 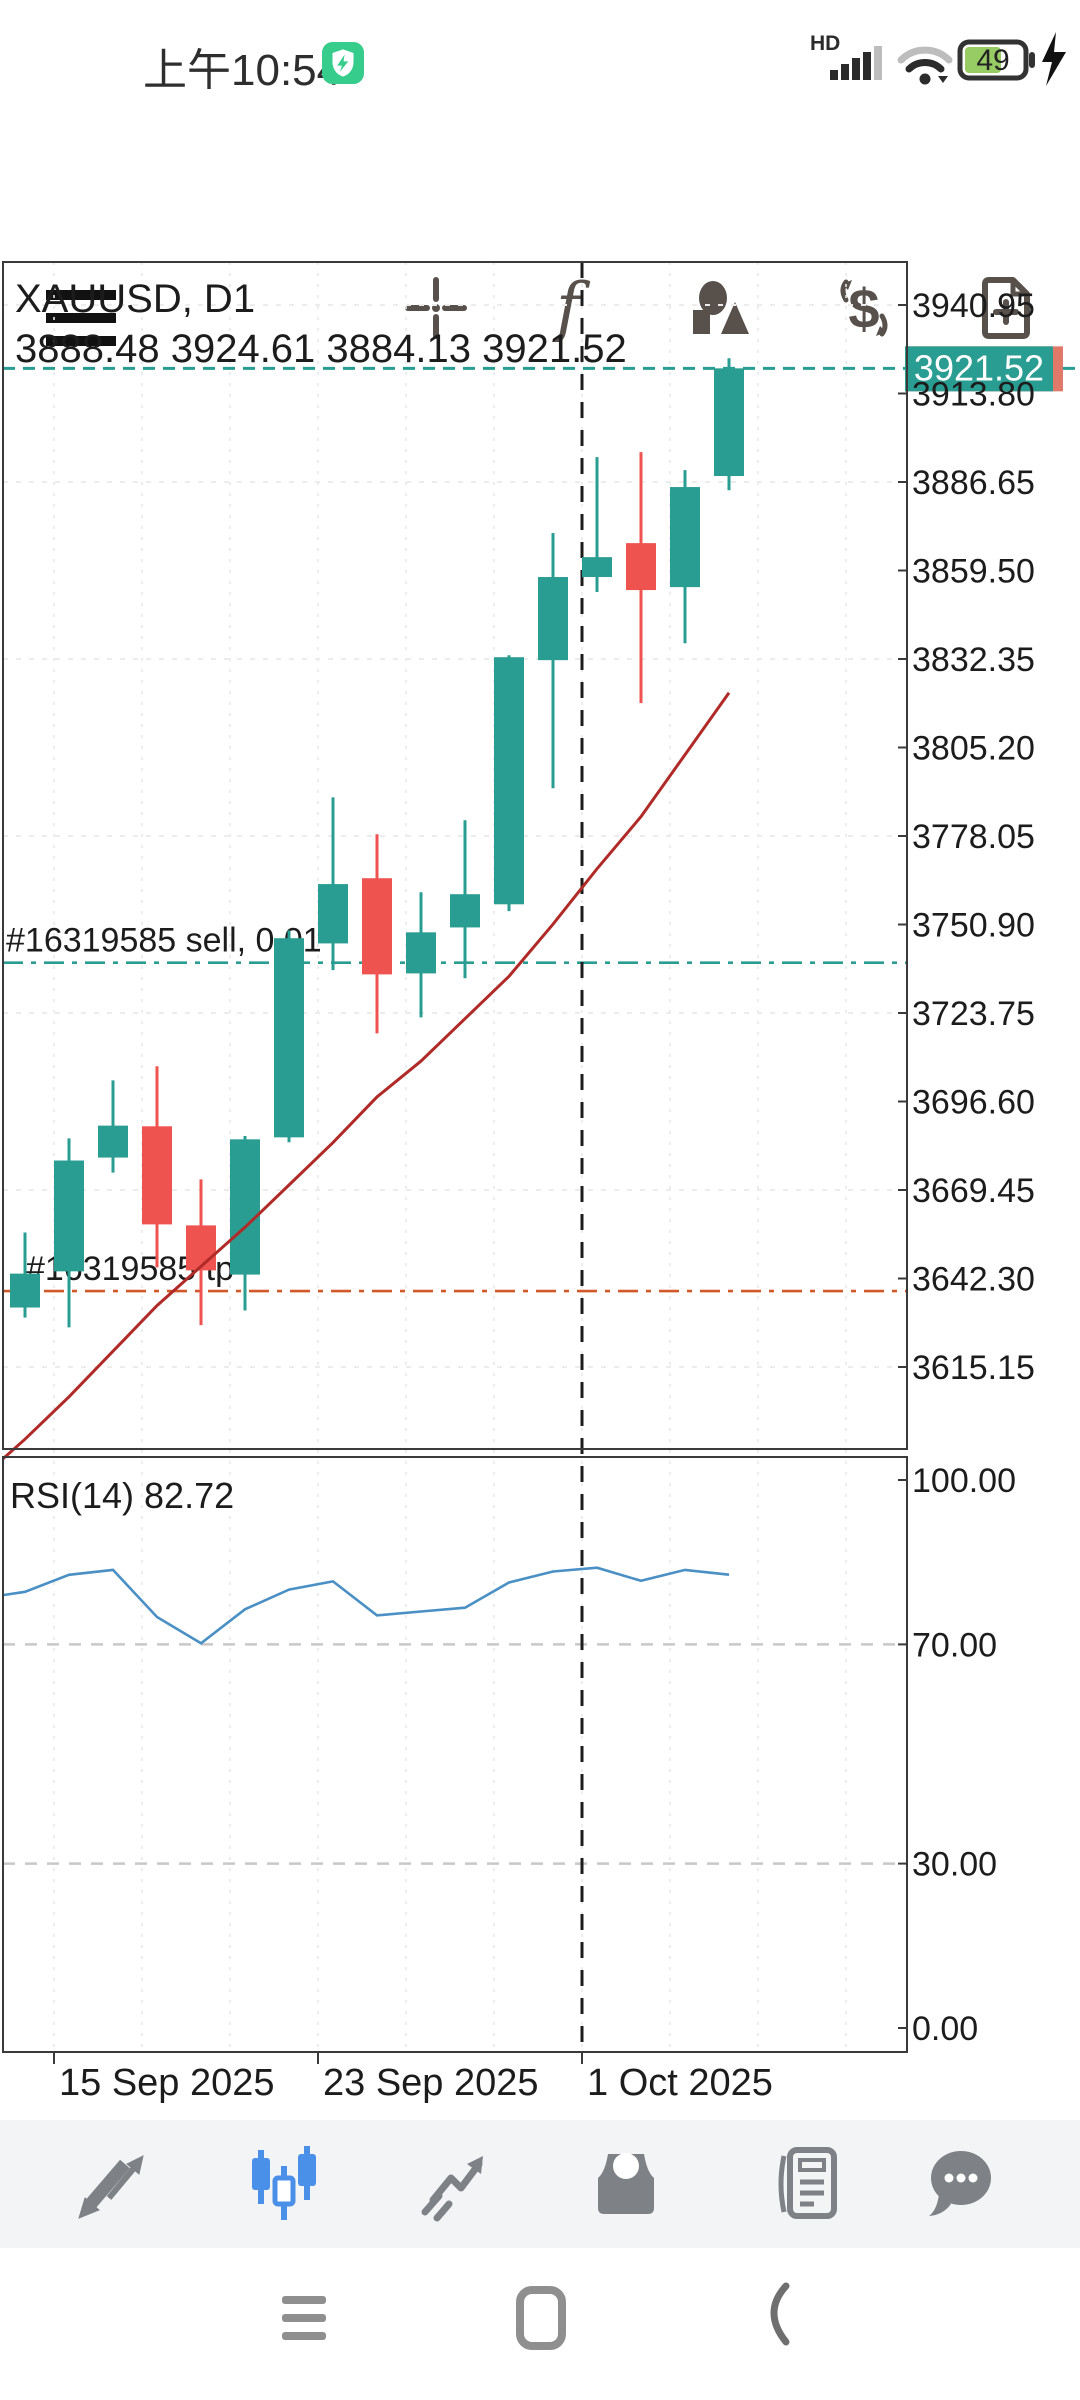 What do you see at coordinates (122, 1495) in the screenshot?
I see `rsi-title: RSI(14) 82.72` at bounding box center [122, 1495].